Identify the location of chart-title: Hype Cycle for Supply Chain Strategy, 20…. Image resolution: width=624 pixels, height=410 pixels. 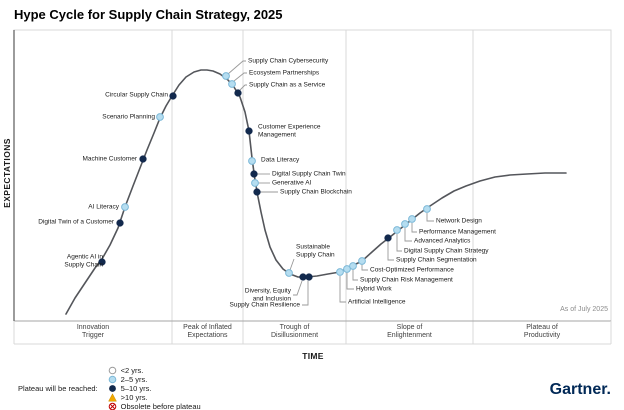
(148, 14).